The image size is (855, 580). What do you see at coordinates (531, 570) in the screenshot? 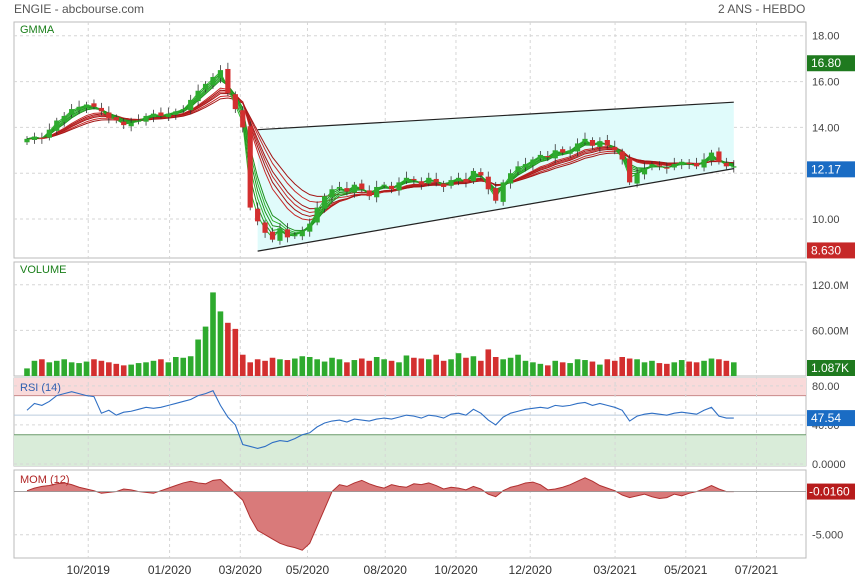
I see `x-tick-label: 12/2020` at bounding box center [531, 570].